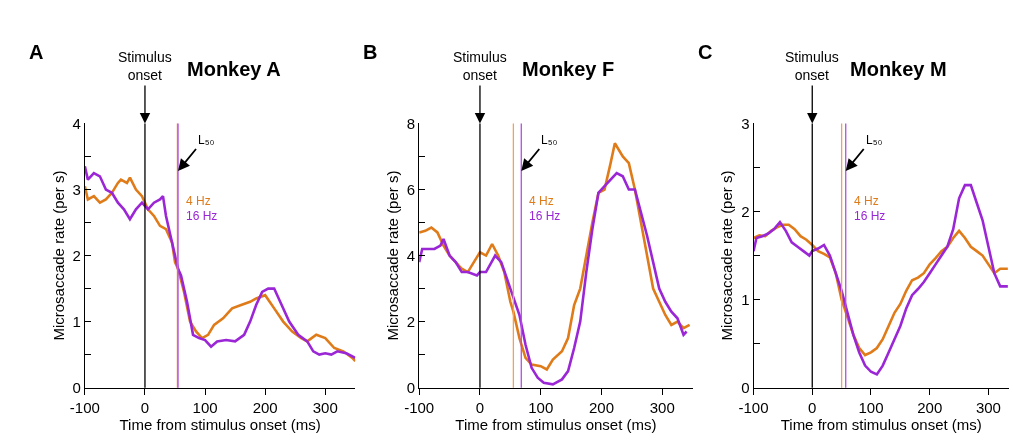 This screenshot has height=441, width=1013. What do you see at coordinates (705, 52) in the screenshot?
I see `text: C` at bounding box center [705, 52].